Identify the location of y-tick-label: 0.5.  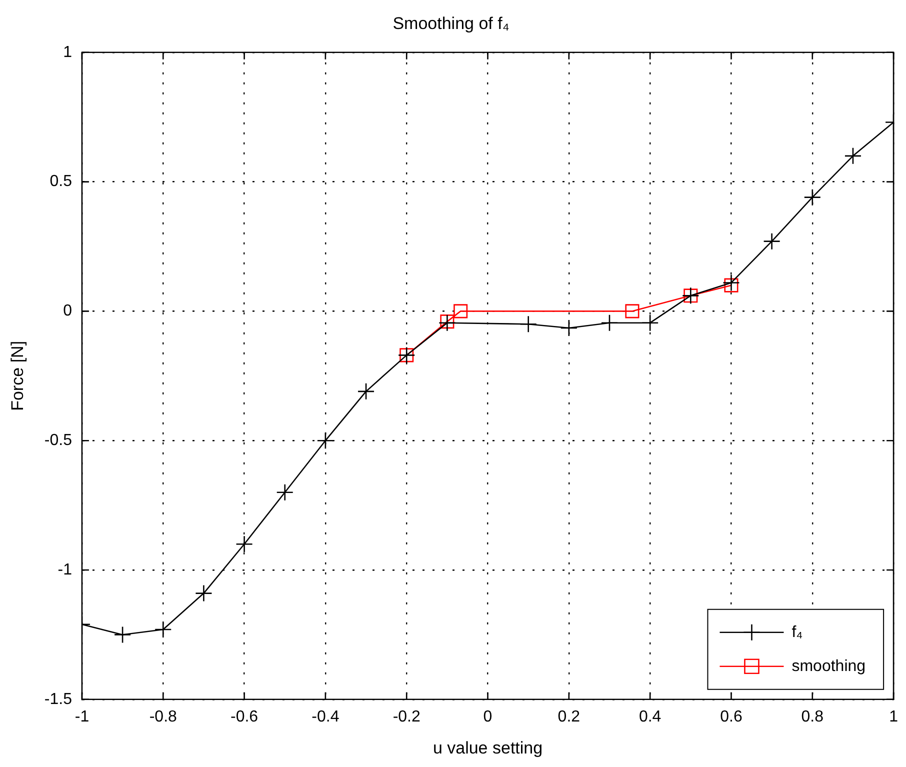
(61, 181).